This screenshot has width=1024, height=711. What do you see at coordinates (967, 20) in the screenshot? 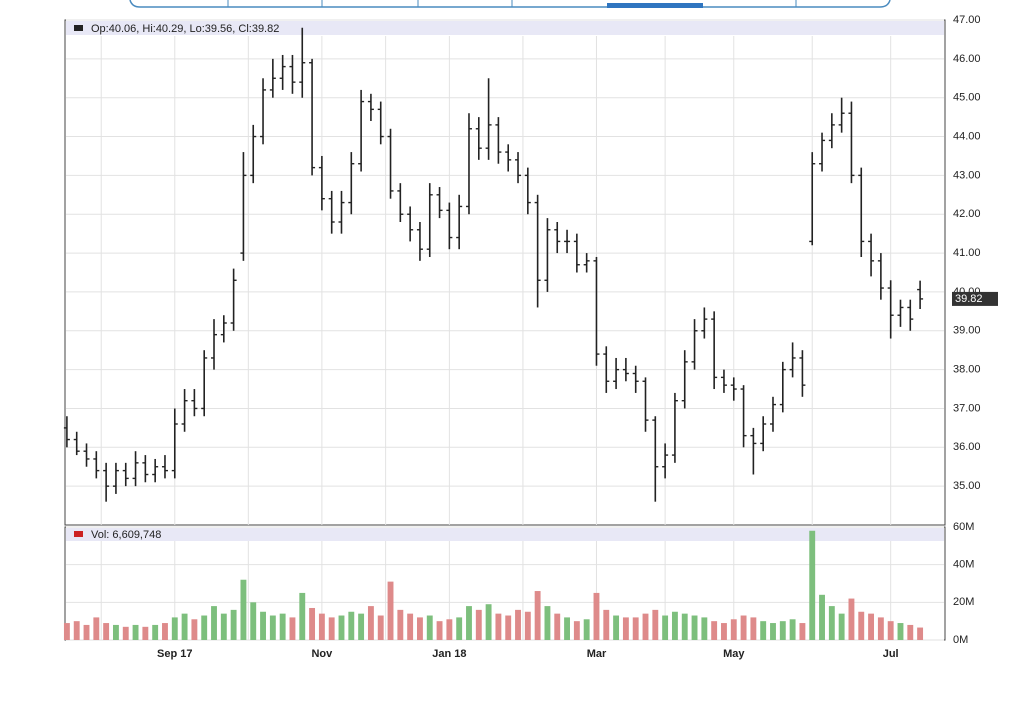
I see `y-tick-label: 47.00` at bounding box center [967, 20].